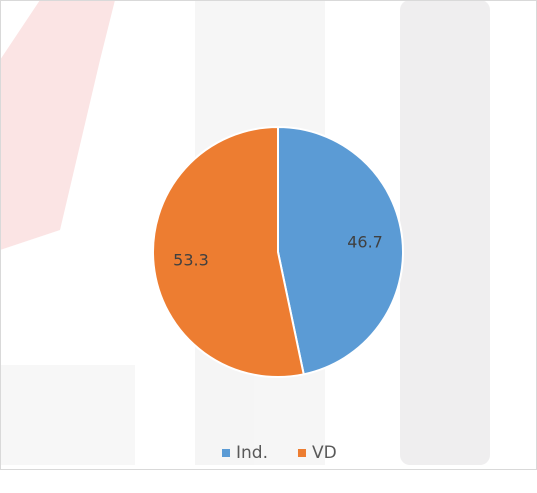 This screenshot has height=493, width=537. Describe the element at coordinates (191, 260) in the screenshot. I see `data-label: 53.3` at that location.